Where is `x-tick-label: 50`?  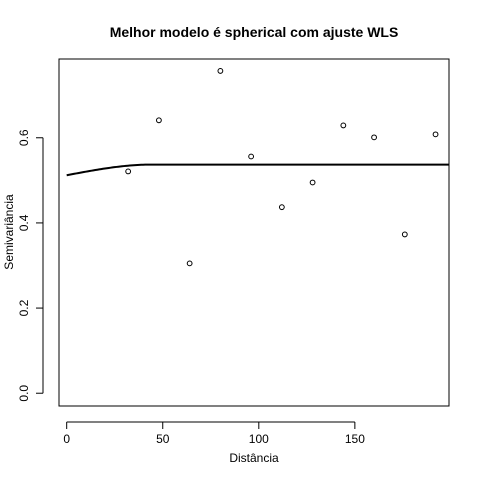
x-tick-label: 50 is located at coordinates (163, 439).